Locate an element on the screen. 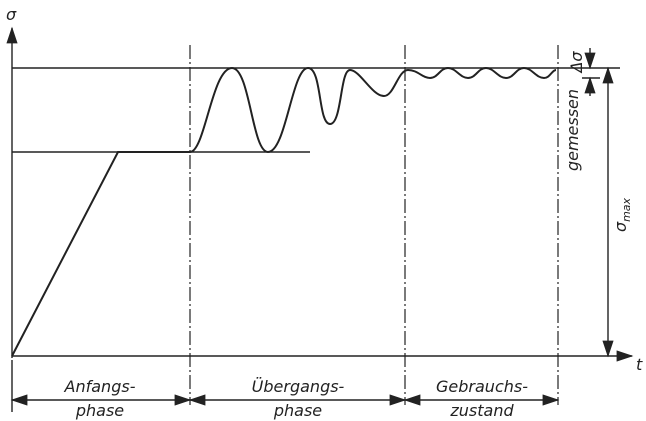 This screenshot has width=646, height=421. phase-label: Gebrauchs- is located at coordinates (482, 386).